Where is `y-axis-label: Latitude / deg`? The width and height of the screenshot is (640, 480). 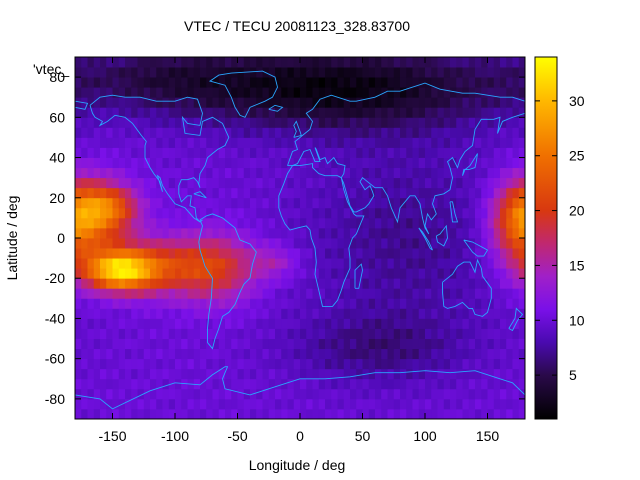 y-axis-label: Latitude / deg is located at coordinates (12, 238).